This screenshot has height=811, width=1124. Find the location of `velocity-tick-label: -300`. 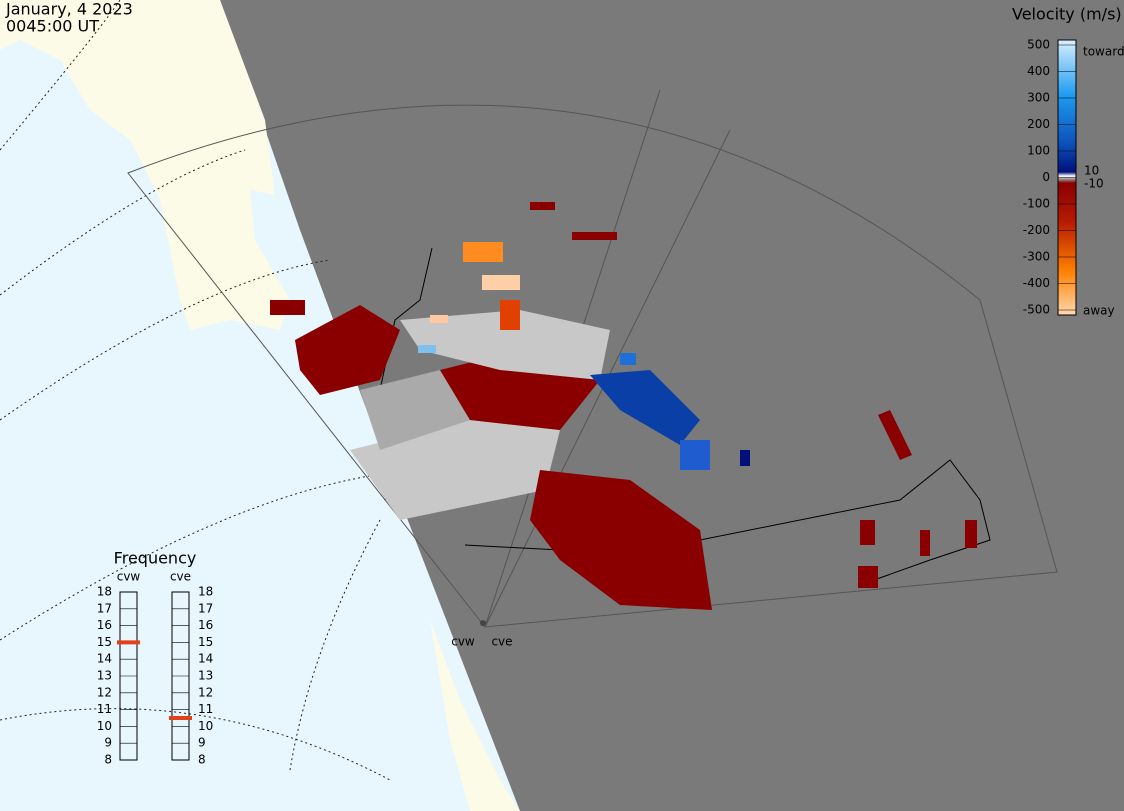

velocity-tick-label: -300 is located at coordinates (1036, 257).